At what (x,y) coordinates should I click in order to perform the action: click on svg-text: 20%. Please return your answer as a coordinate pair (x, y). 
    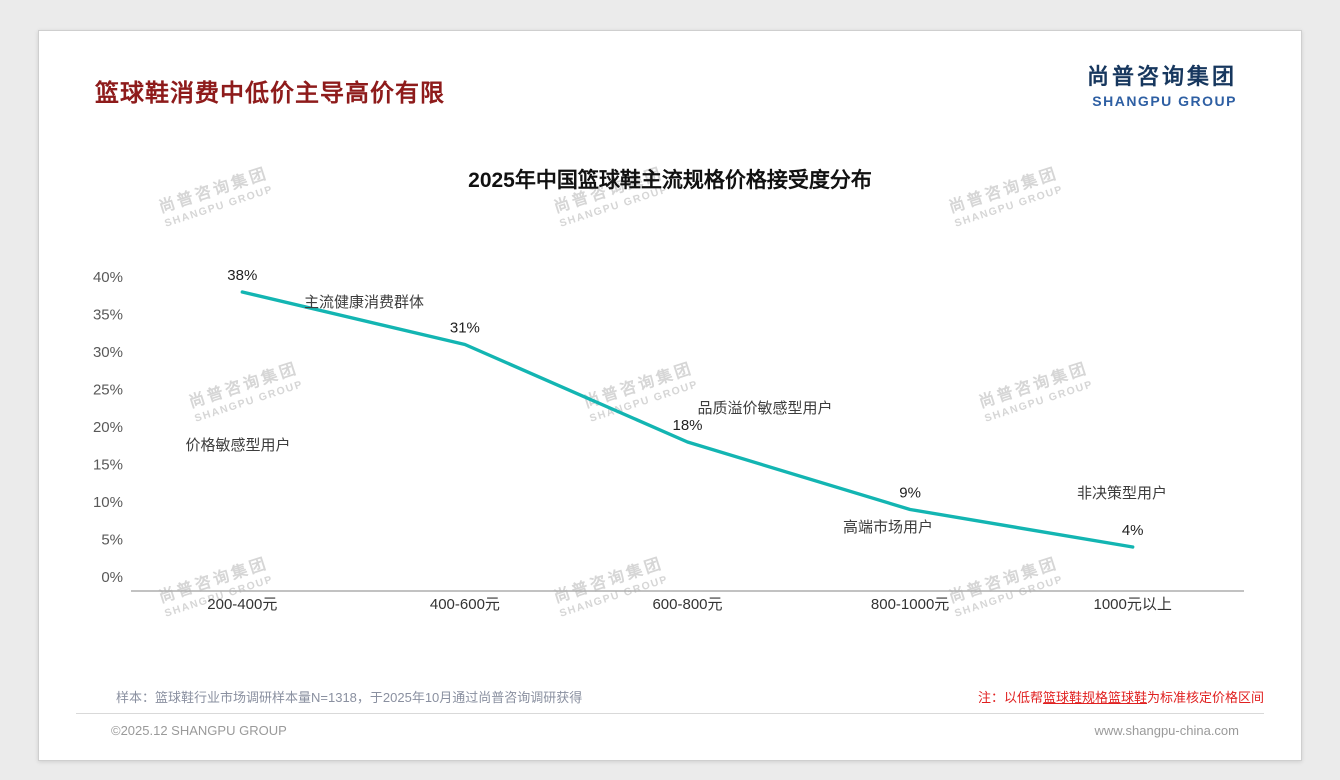
    Looking at the image, I should click on (108, 427).